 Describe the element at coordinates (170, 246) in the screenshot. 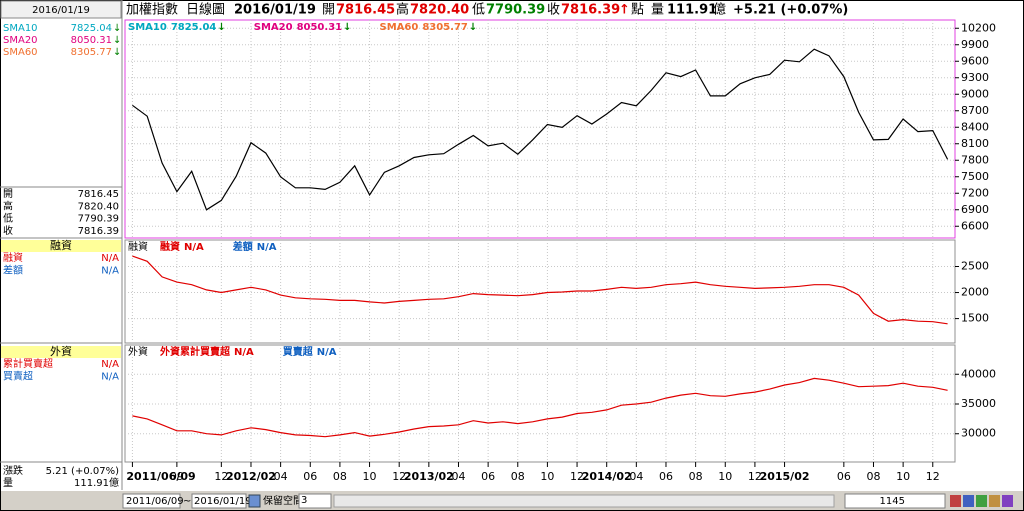

I see `legend-name: 融資` at that location.